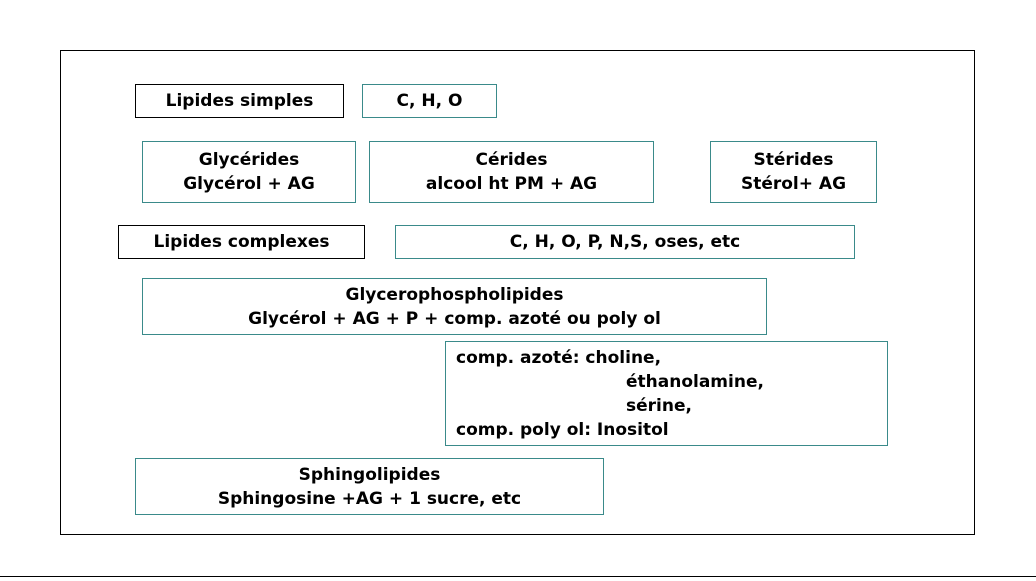  I want to click on glycerides-title: Glycérides, so click(249, 160).